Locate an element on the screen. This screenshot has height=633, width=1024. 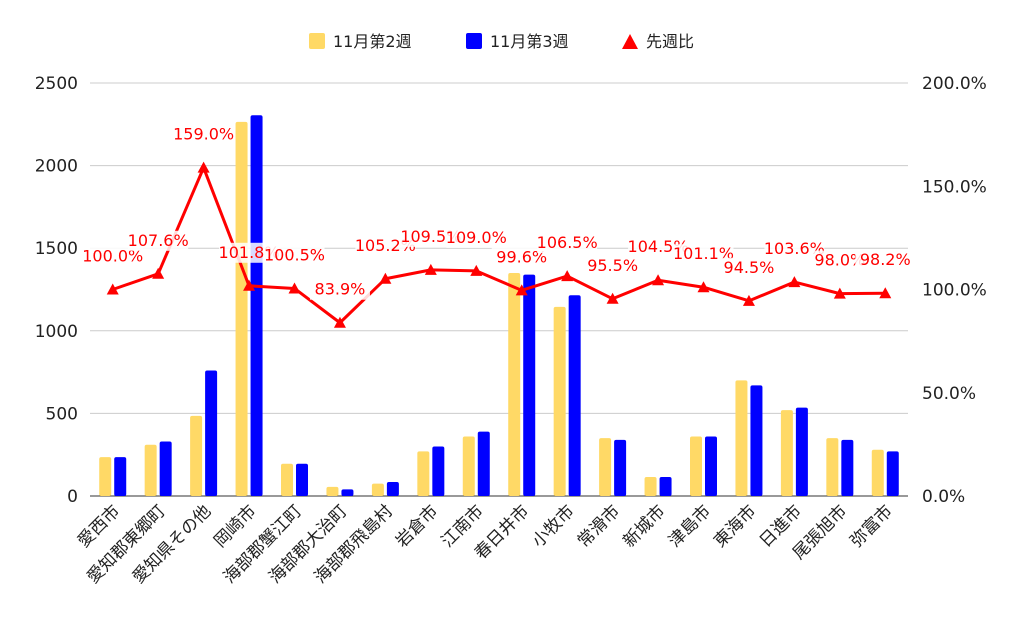
legend-label: 先週比 is located at coordinates (670, 41).